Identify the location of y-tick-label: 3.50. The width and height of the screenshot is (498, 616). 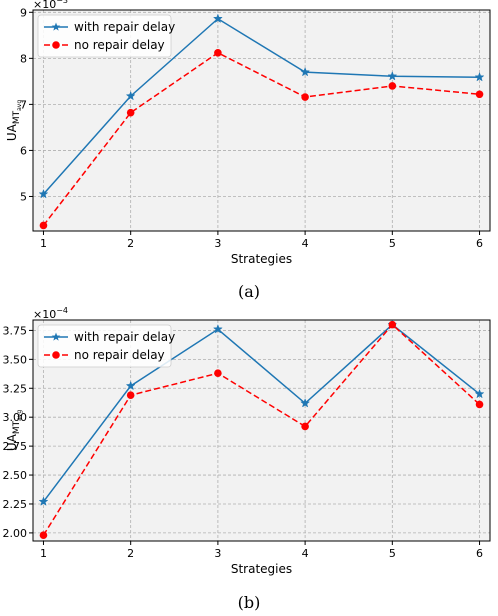
(15, 359).